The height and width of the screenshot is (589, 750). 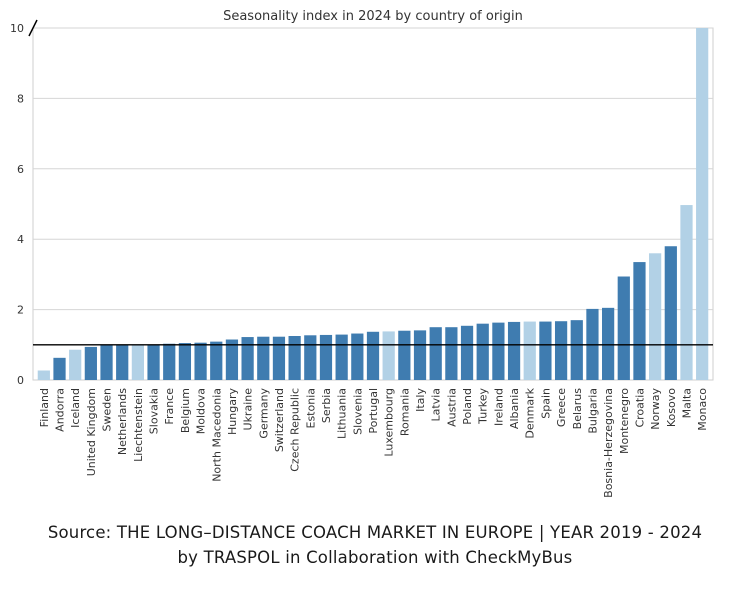 What do you see at coordinates (91, 432) in the screenshot?
I see `x-tick-label: United Kingdom` at bounding box center [91, 432].